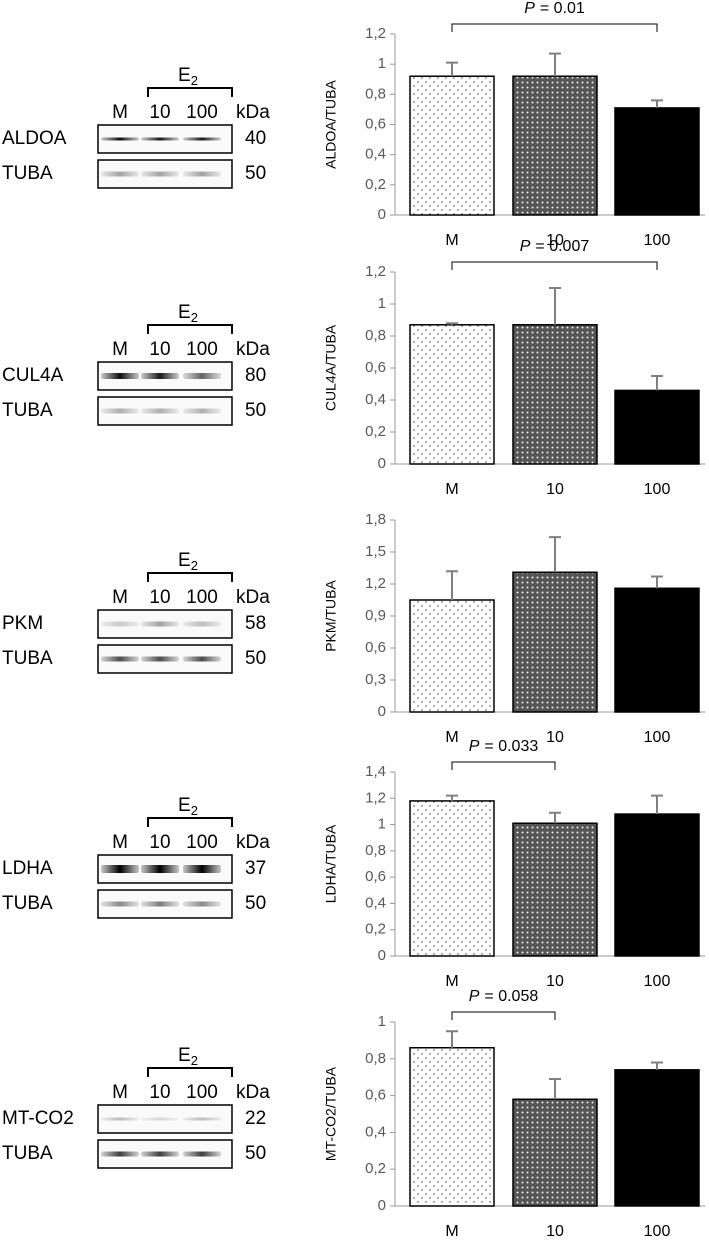  I want to click on lane-label: 100, so click(202, 349).